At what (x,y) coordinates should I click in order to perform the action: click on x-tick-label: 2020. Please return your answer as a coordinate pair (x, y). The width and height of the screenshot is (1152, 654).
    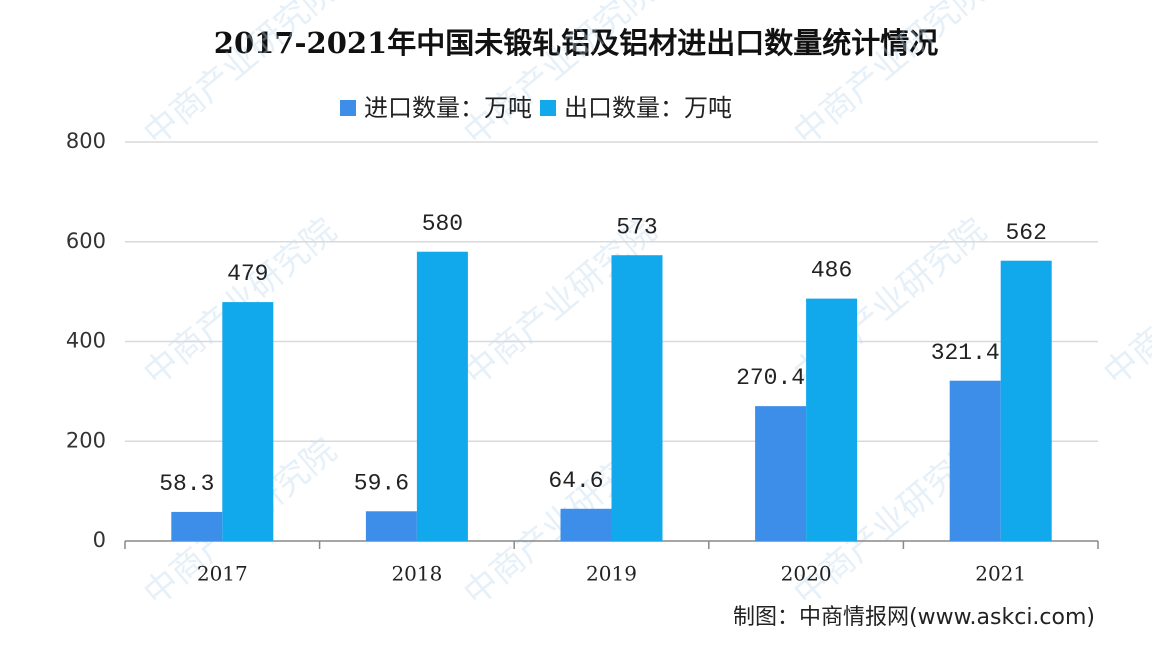
    Looking at the image, I should click on (806, 574).